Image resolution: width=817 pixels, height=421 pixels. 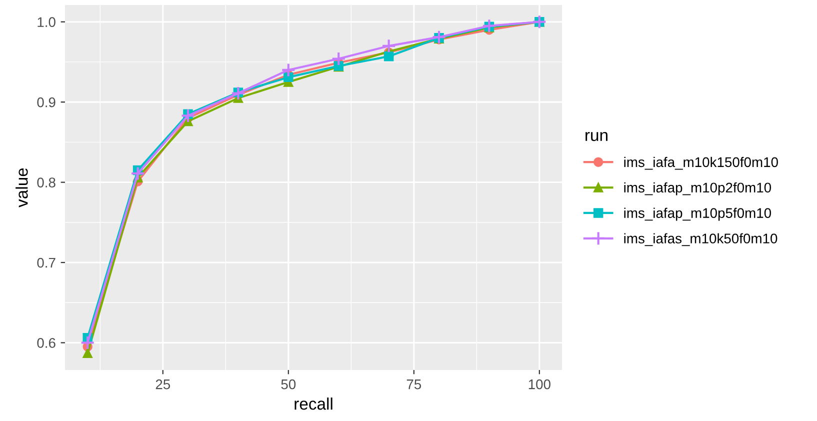 I want to click on y-tick-label: 0.8, so click(x=46, y=183).